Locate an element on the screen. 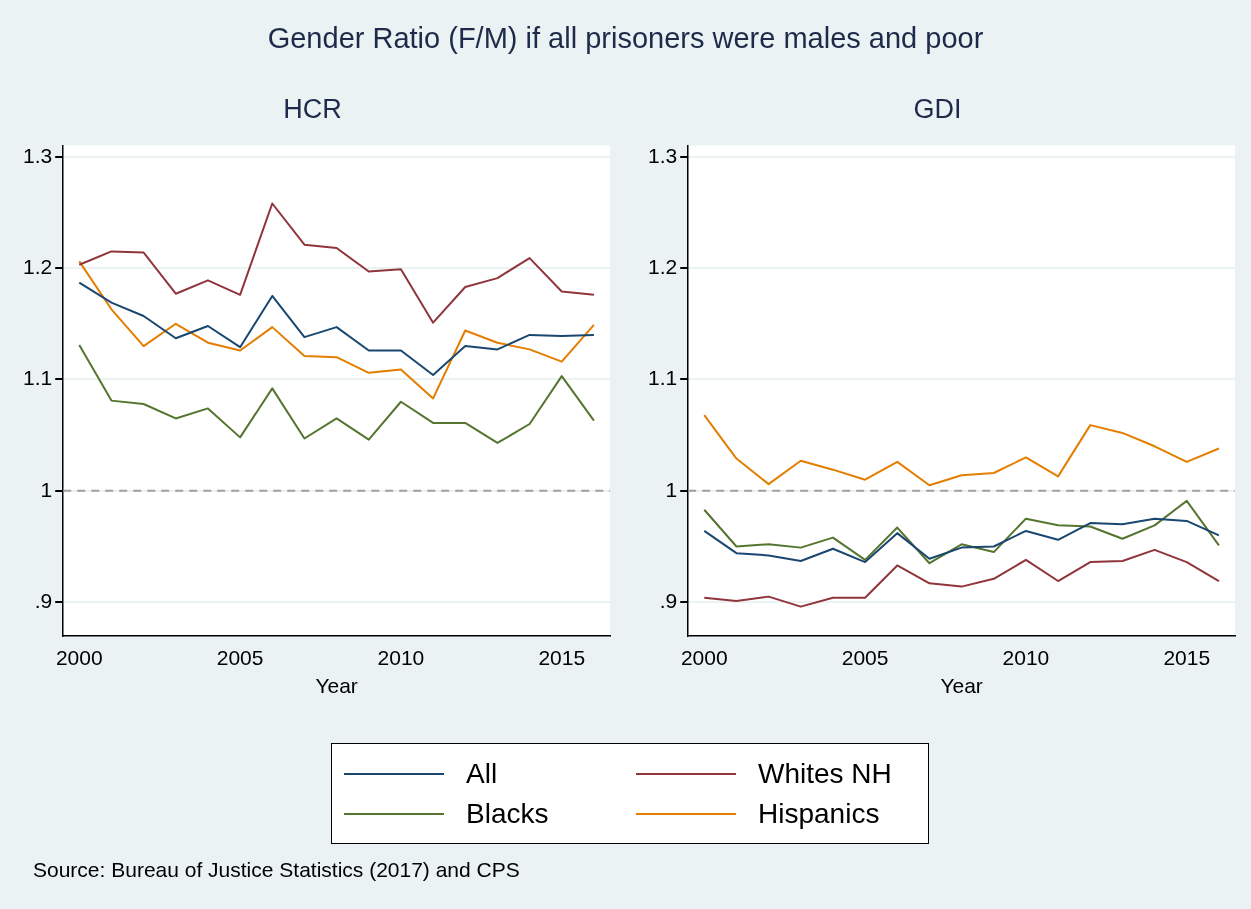  source-note: Source: Bureau of Justice Statistics (2017) and CPS is located at coordinates (276, 870).